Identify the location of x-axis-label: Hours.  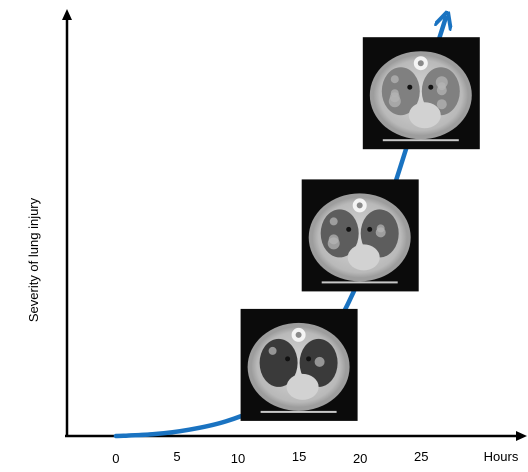
(501, 456).